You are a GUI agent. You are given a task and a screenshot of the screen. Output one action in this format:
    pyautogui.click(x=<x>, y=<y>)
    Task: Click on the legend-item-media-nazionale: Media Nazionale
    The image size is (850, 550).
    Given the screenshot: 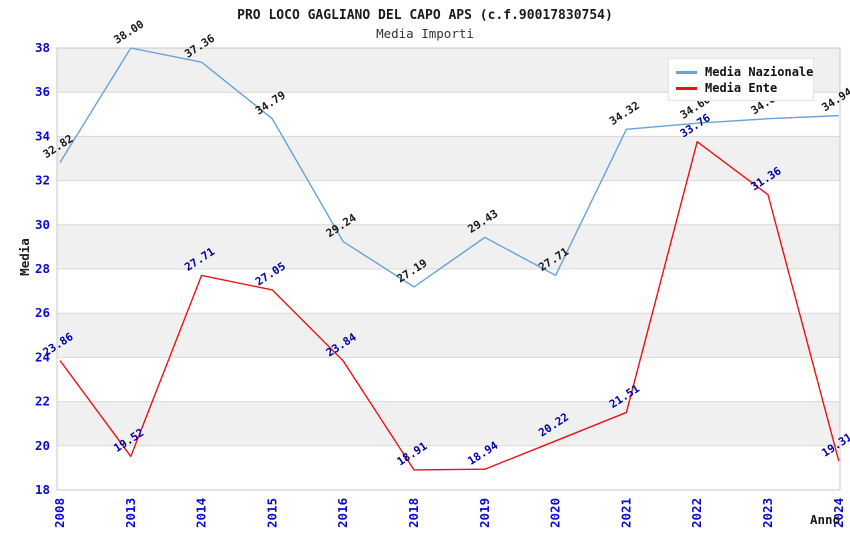 What is the action you would take?
    pyautogui.click(x=744, y=72)
    